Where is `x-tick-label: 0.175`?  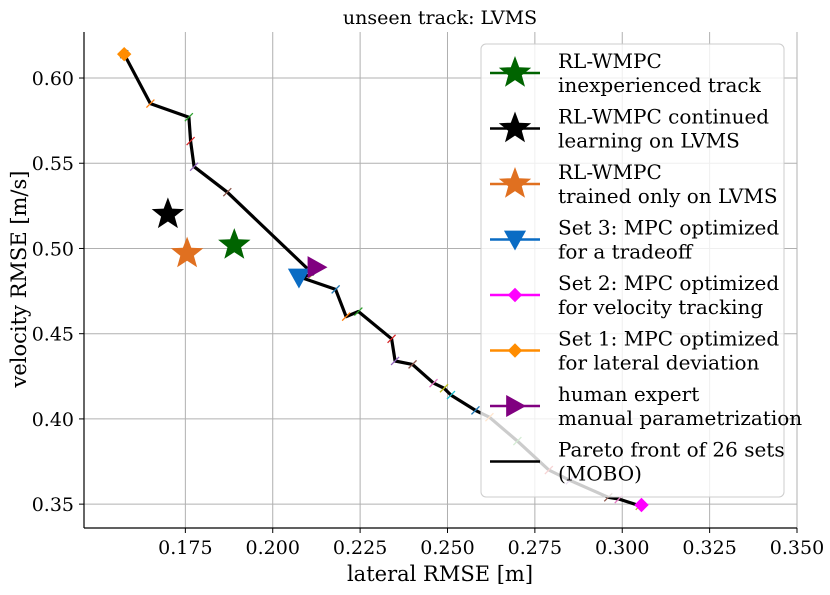
x-tick-label: 0.175 is located at coordinates (185, 548).